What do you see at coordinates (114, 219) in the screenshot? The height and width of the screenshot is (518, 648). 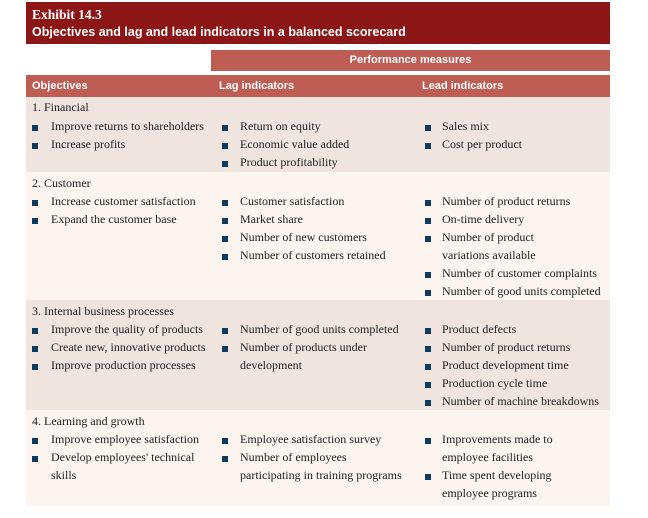 I see `objective-item: Expand the customer base` at bounding box center [114, 219].